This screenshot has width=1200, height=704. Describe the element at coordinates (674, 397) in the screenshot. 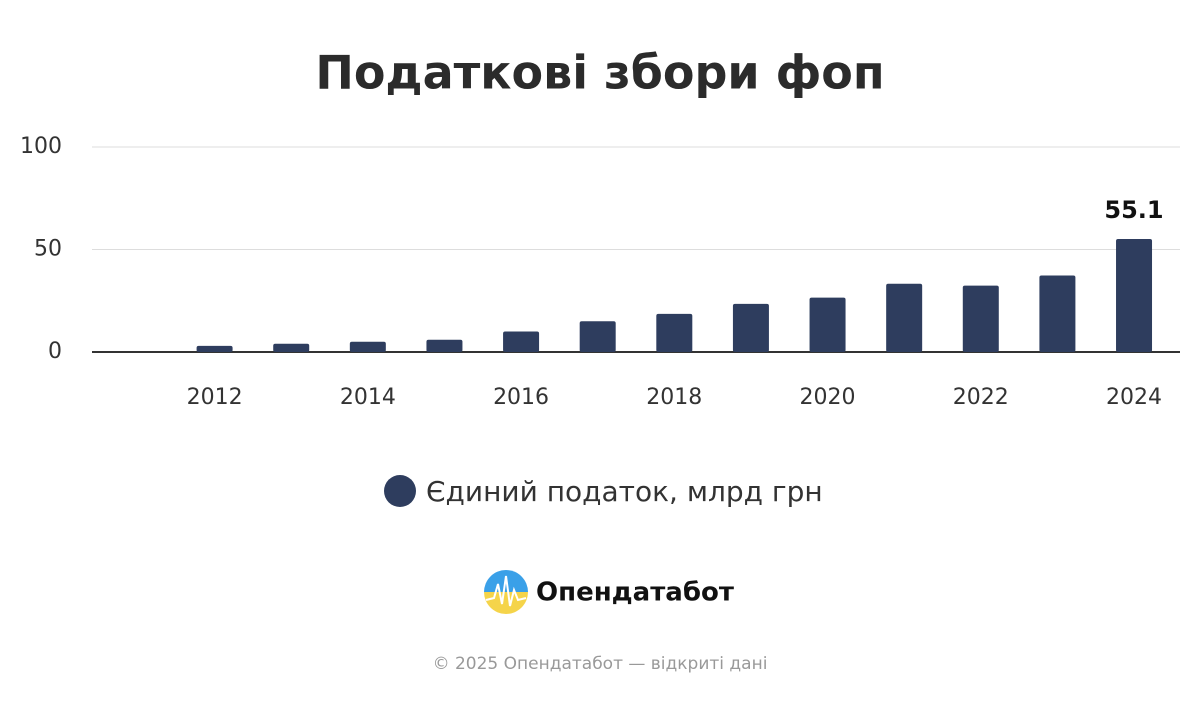

I see `x-tick-label: 2018` at that location.